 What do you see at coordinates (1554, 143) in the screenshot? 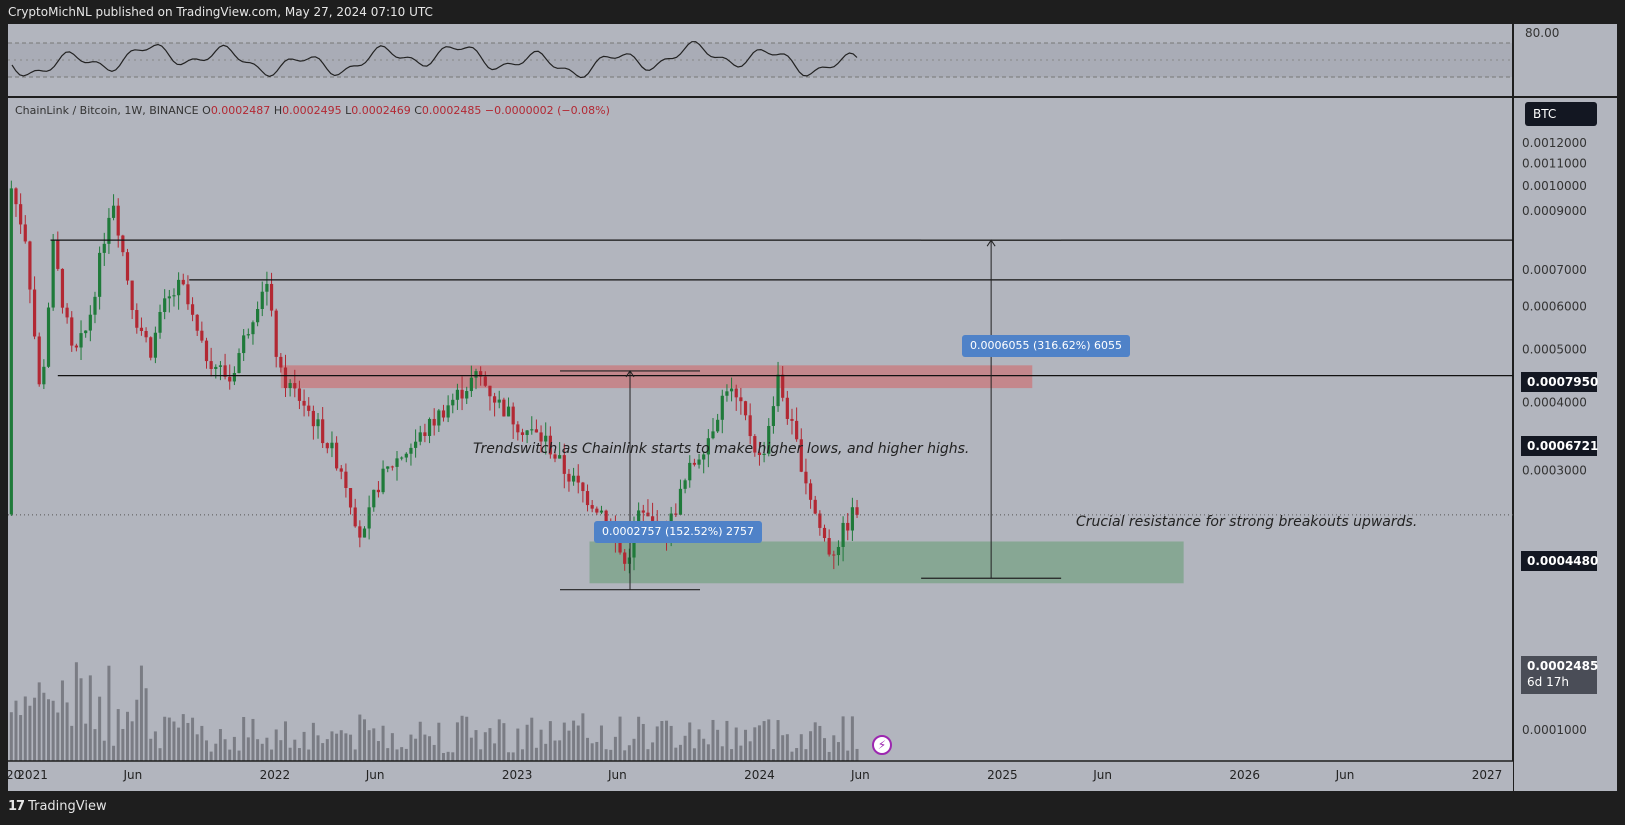
I see `price-tick-label: 0.0012000` at bounding box center [1554, 143].